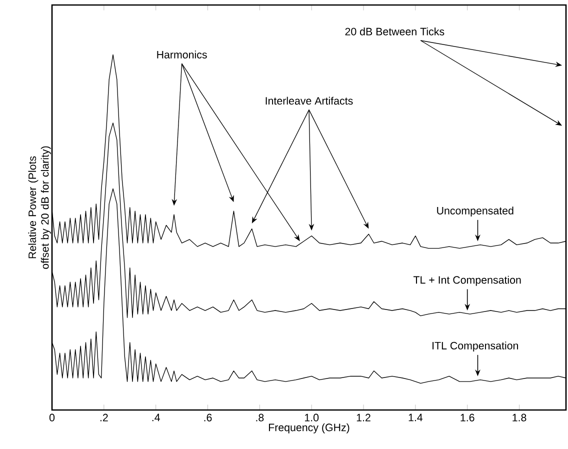 The height and width of the screenshot is (449, 568). I want to click on x-tick-label: 1.6, so click(467, 418).